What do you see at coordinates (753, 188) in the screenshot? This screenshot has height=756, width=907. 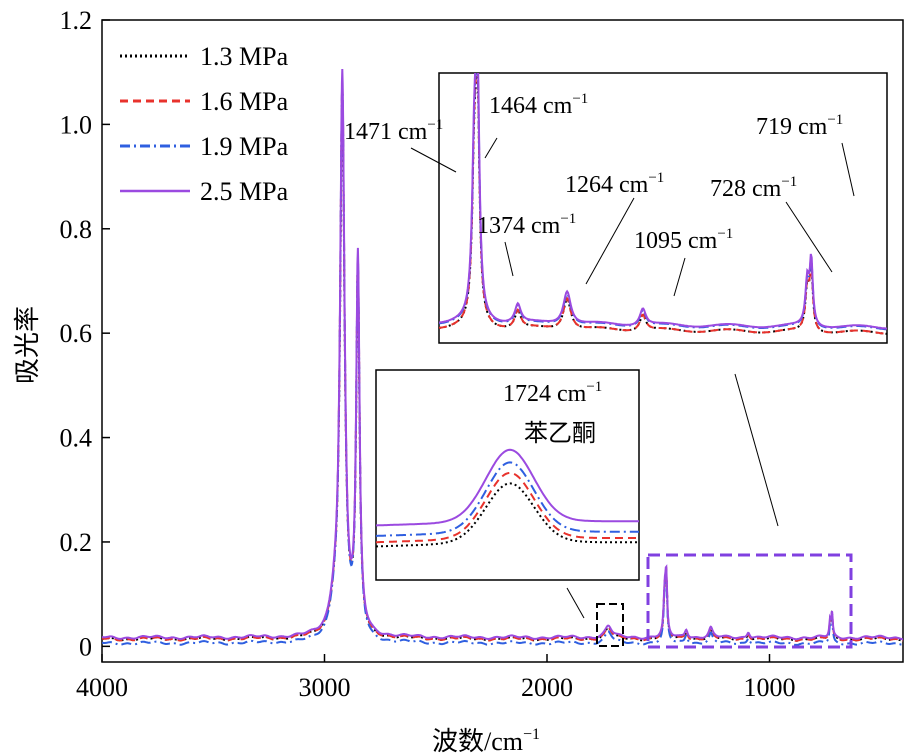 I see `annotation-728: 728 cm−1` at bounding box center [753, 188].